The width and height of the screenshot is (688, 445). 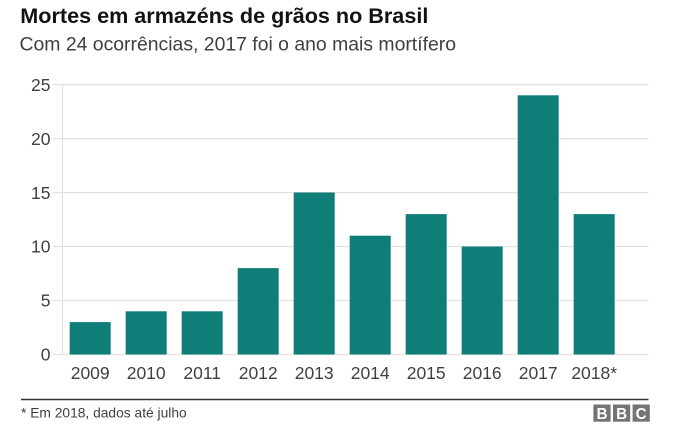 What do you see at coordinates (46, 355) in the screenshot?
I see `svg-text: 0` at bounding box center [46, 355].